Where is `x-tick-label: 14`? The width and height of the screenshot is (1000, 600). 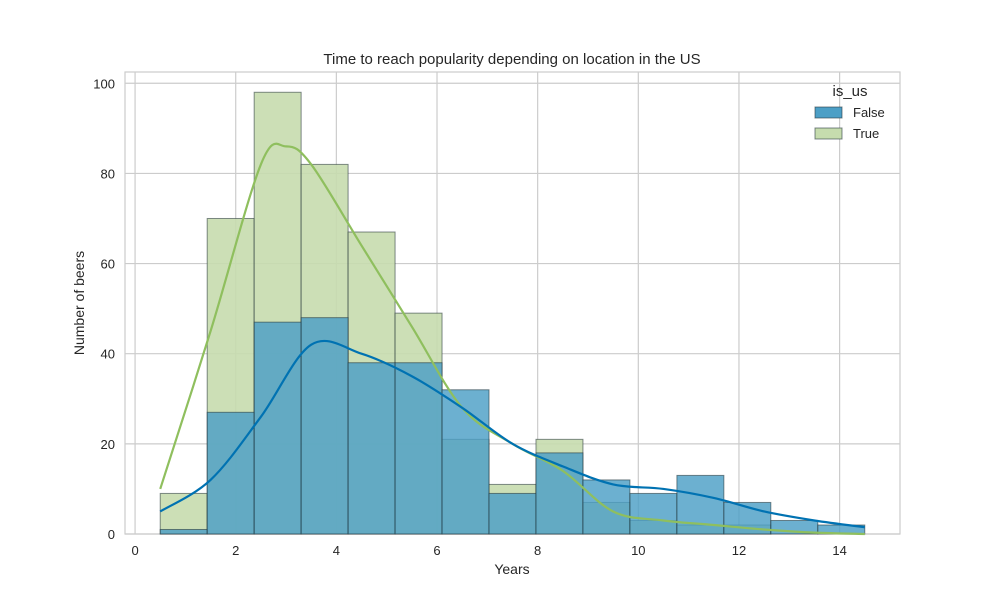
x-tick-label: 14 is located at coordinates (839, 550).